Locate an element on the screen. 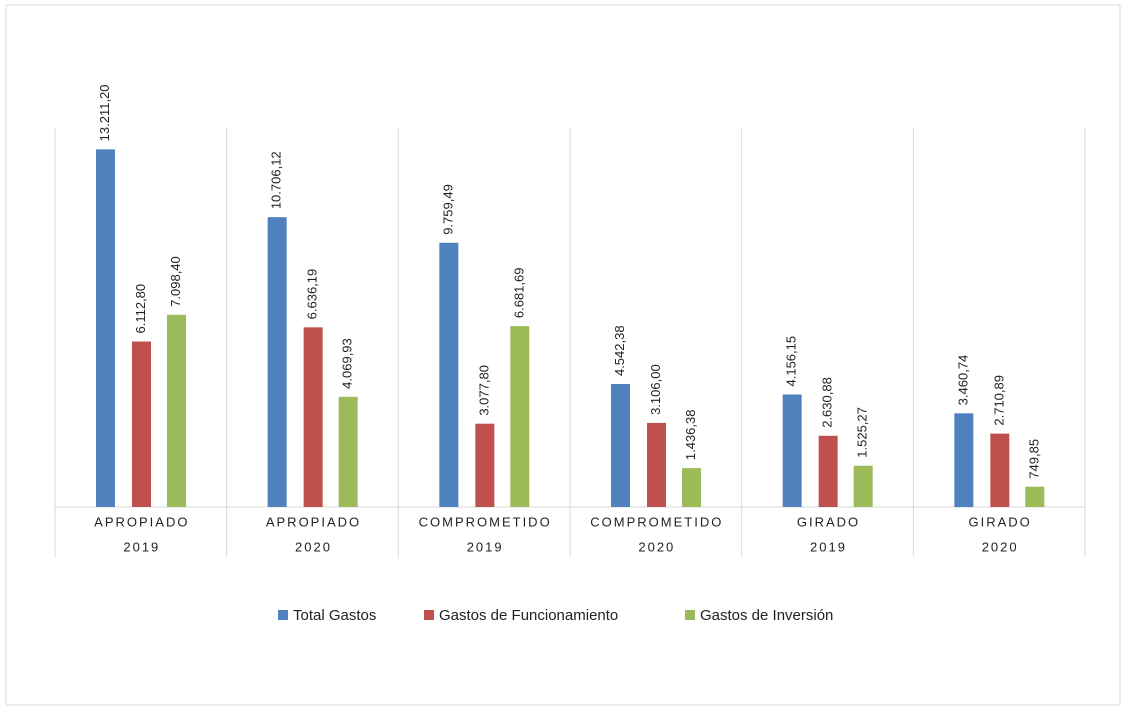 The width and height of the screenshot is (1126, 711). value-label: 6.681,69 is located at coordinates (518, 293).